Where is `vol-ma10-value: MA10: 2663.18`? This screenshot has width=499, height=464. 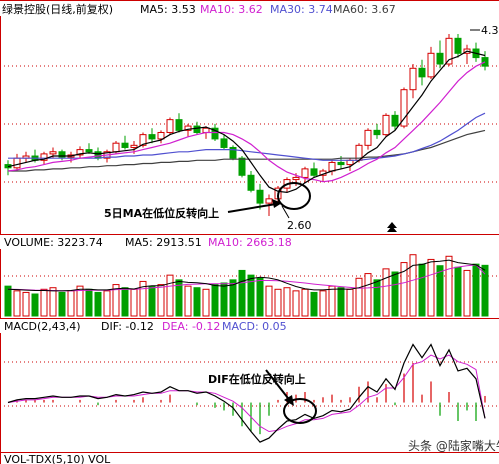
vol-ma10-value: MA10: 2663.18 is located at coordinates (250, 242).